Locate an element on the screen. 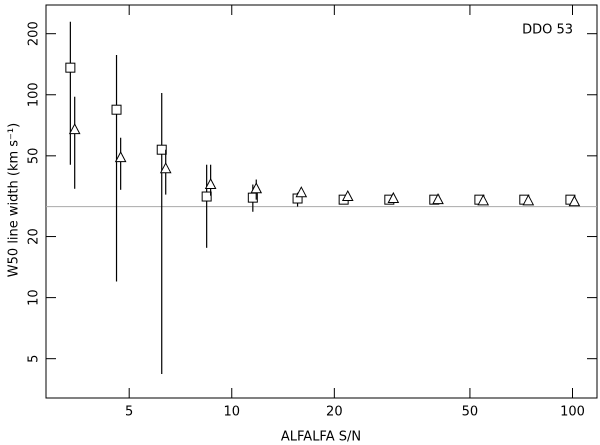 Image resolution: width=600 pixels, height=445 pixels. x-tick-label: 5 is located at coordinates (129, 412).